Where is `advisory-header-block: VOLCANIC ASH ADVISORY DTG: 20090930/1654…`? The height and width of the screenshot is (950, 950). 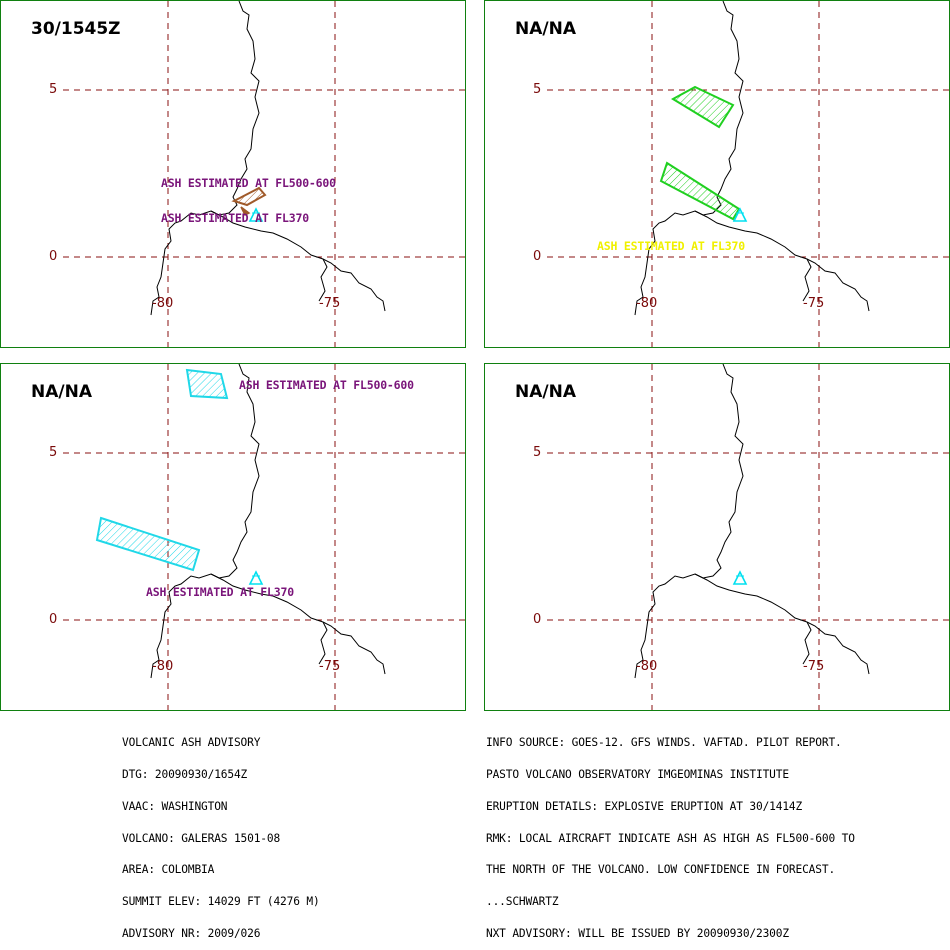 advisory-header-block: VOLCANIC ASH ADVISORY DTG: 20090930/1654… is located at coordinates (221, 833).